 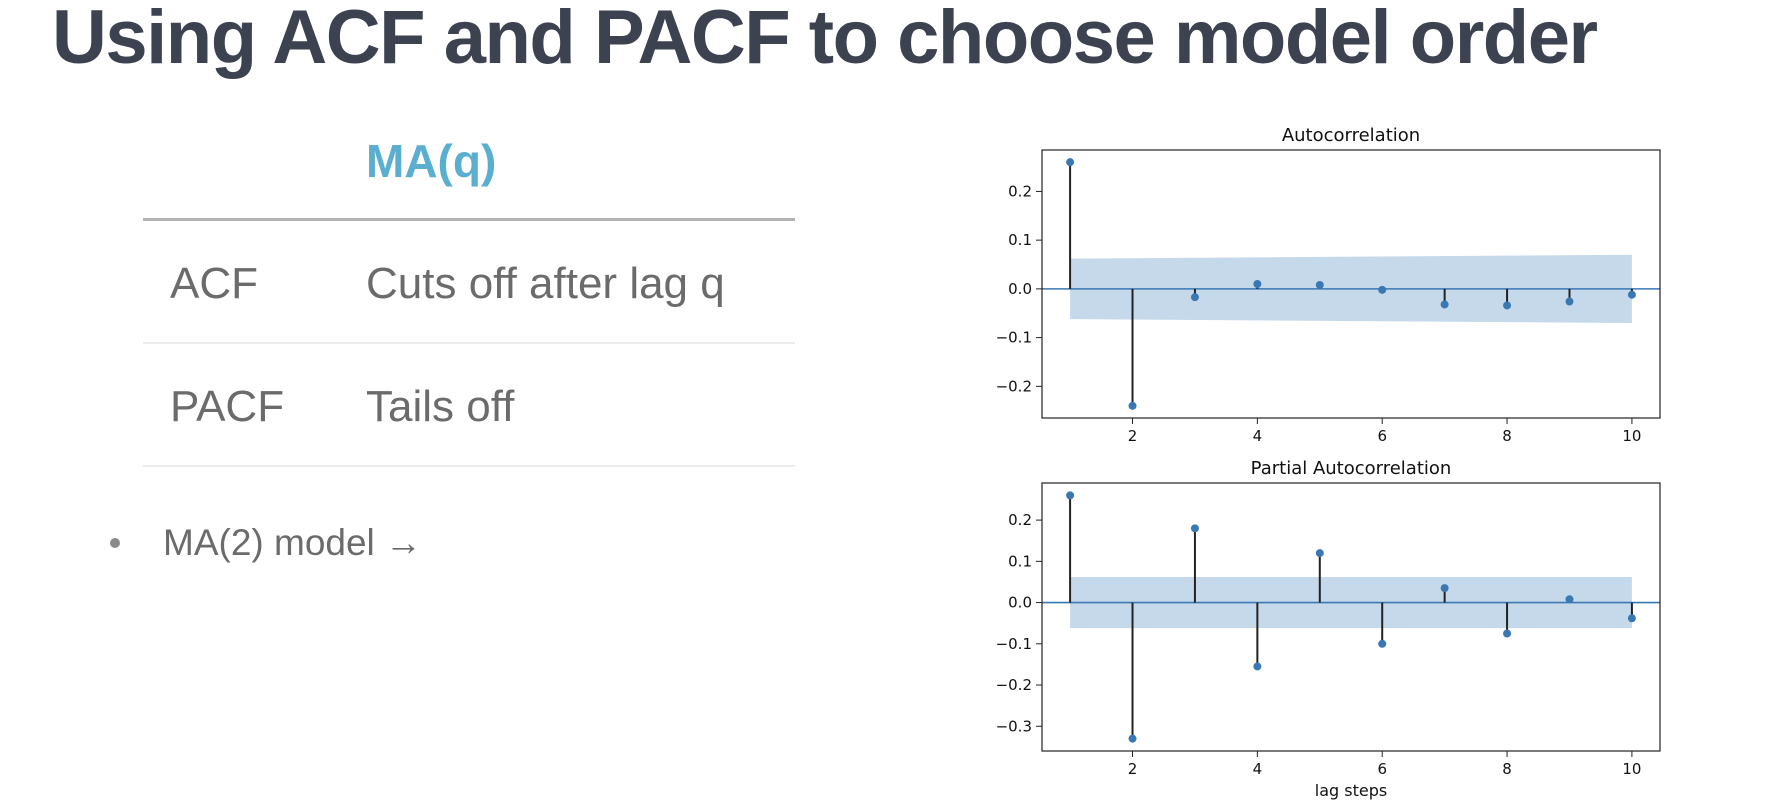 What do you see at coordinates (1351, 468) in the screenshot?
I see `chart-title: Partial Autocorrelation` at bounding box center [1351, 468].